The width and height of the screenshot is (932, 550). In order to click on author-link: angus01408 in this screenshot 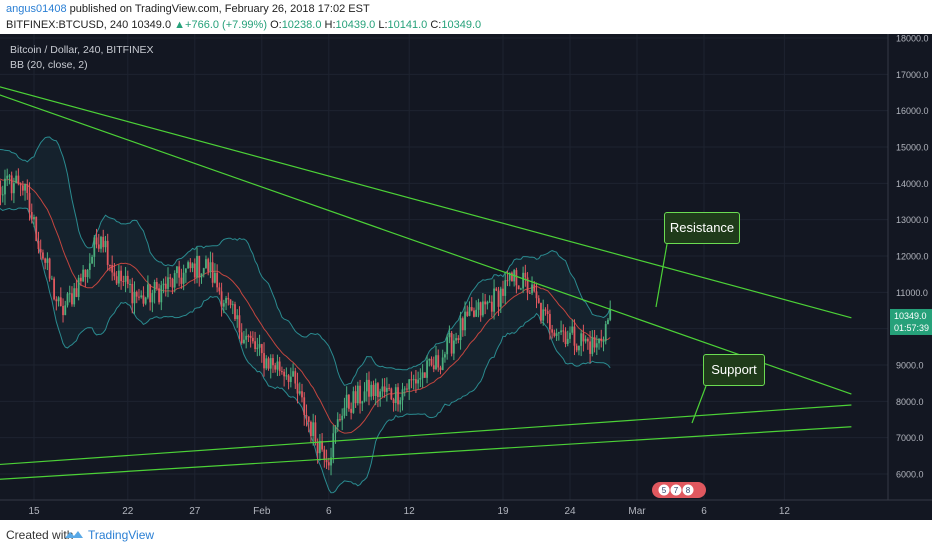, I will do `click(36, 9)`.